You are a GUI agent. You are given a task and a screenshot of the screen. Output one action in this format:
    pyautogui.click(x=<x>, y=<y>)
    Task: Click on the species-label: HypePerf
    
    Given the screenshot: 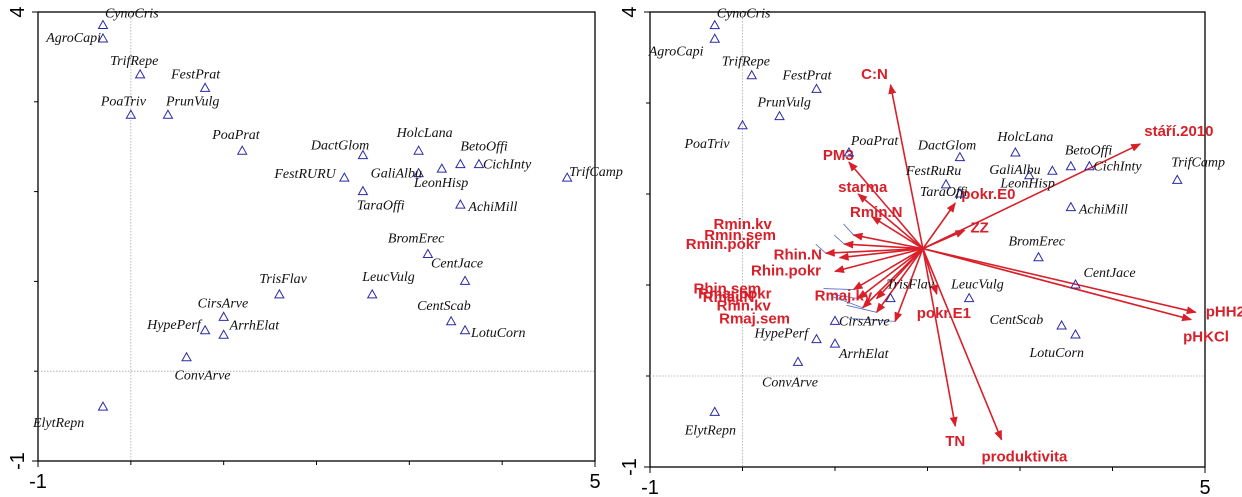 What is the action you would take?
    pyautogui.click(x=782, y=334)
    